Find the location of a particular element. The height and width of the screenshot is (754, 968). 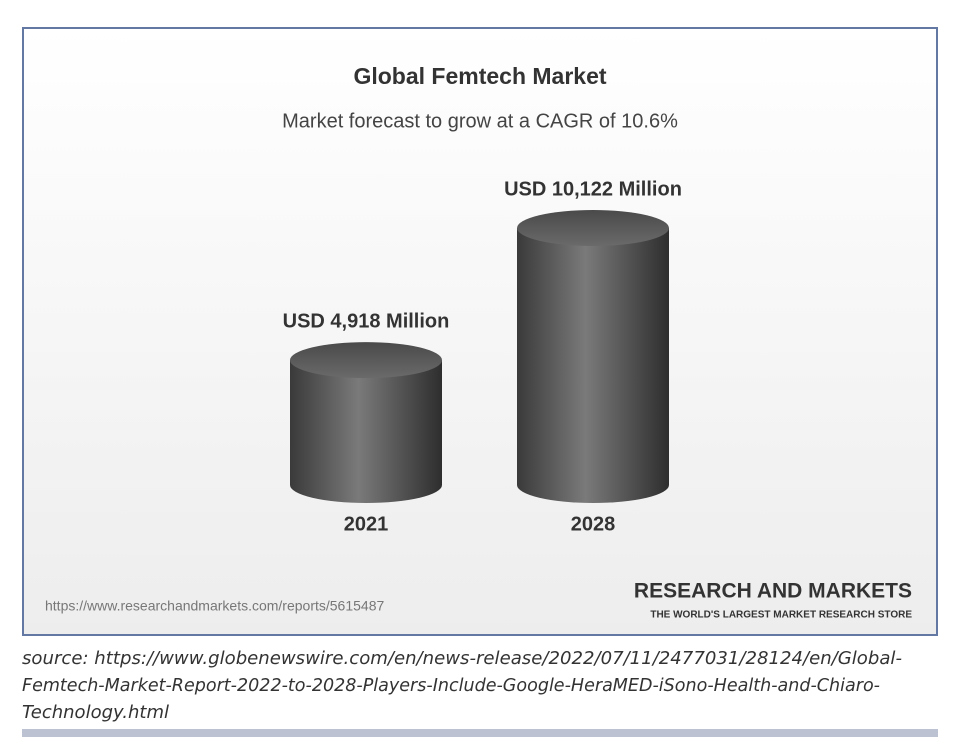

value-label: USD 4,918 Million is located at coordinates (366, 321).